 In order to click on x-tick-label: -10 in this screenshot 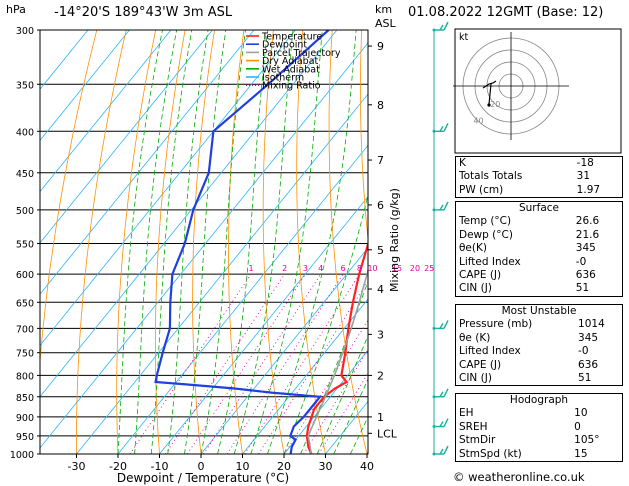, I will do `click(160, 466)`.